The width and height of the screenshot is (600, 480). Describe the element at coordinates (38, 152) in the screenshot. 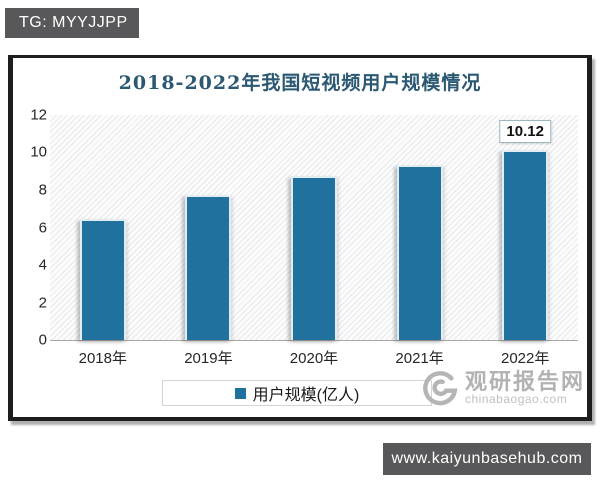

I see `y-tick-label: 10` at that location.